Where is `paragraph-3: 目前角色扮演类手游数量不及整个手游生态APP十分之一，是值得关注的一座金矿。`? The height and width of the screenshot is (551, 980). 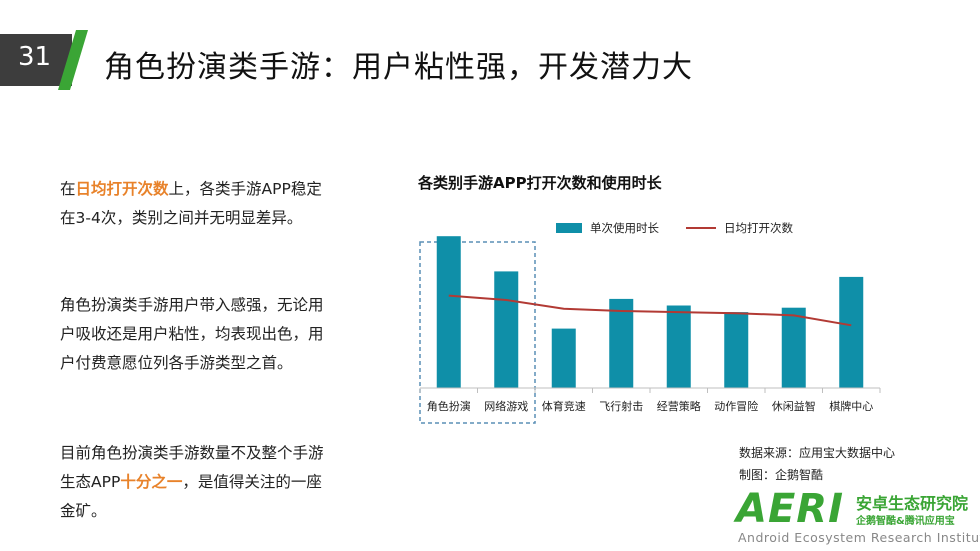 paragraph-3: 目前角色扮演类手游数量不及整个手游生态APP十分之一，是值得关注的一座金矿。 is located at coordinates (196, 482).